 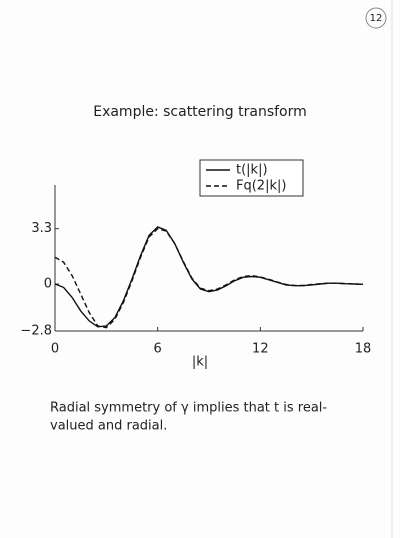 I want to click on x-tick-label: 18, so click(x=363, y=349).